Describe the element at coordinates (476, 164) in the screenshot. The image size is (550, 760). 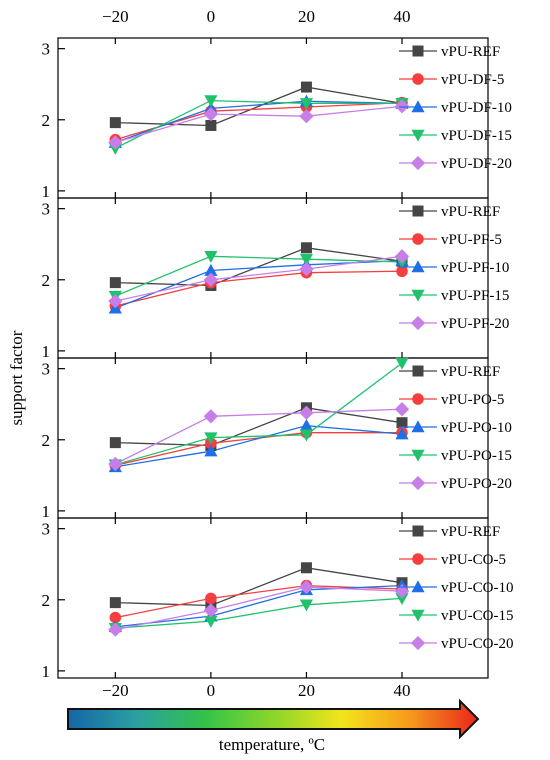
I see `legend-label: vPU-DF-20` at that location.